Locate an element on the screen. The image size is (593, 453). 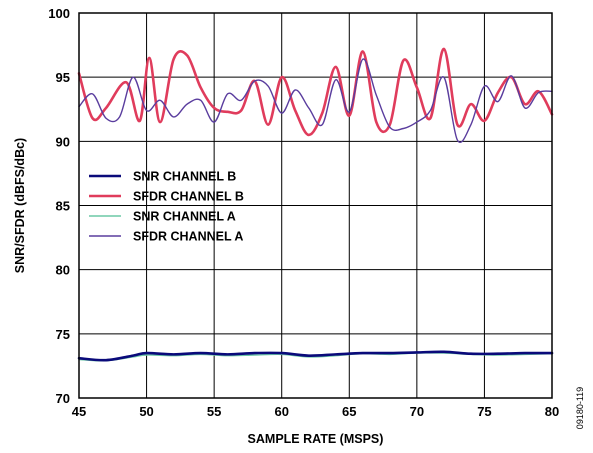
x-tick-label: 70 is located at coordinates (417, 411).